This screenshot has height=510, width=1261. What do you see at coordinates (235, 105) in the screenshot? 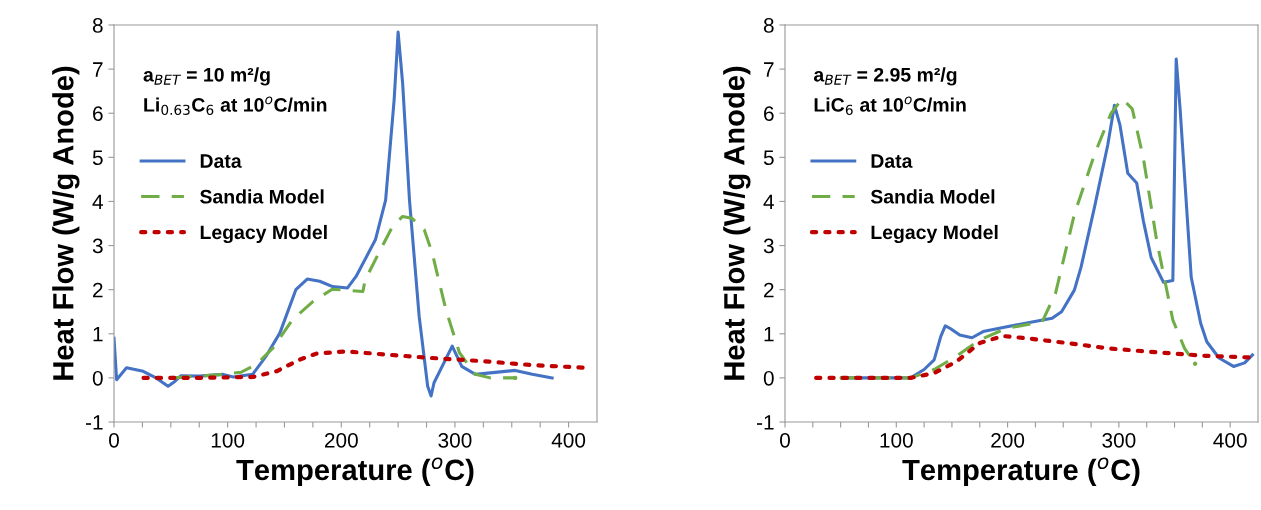
I see `annotation: Li$_{0.63}$C$_{6}$ at 10$^{o}$C/min` at bounding box center [235, 105].